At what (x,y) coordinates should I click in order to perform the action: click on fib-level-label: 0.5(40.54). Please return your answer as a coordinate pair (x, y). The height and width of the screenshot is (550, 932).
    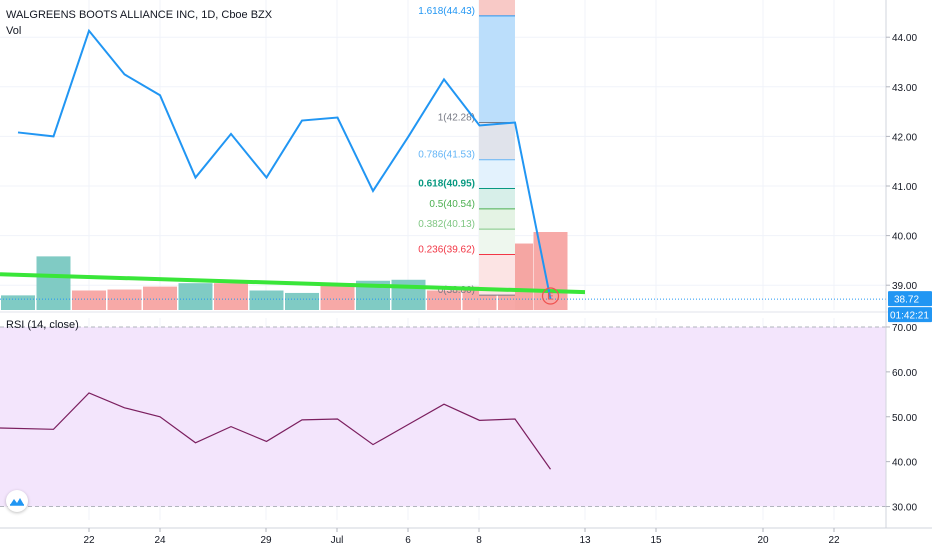
    Looking at the image, I should click on (452, 204).